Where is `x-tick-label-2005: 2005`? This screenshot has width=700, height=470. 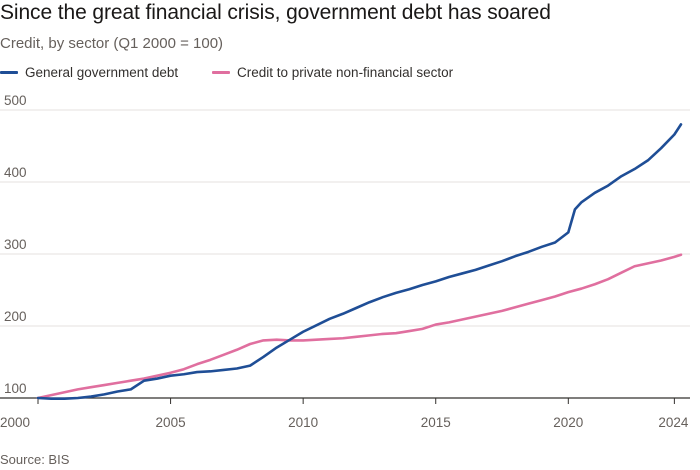 x-tick-label-2005: 2005 is located at coordinates (171, 422).